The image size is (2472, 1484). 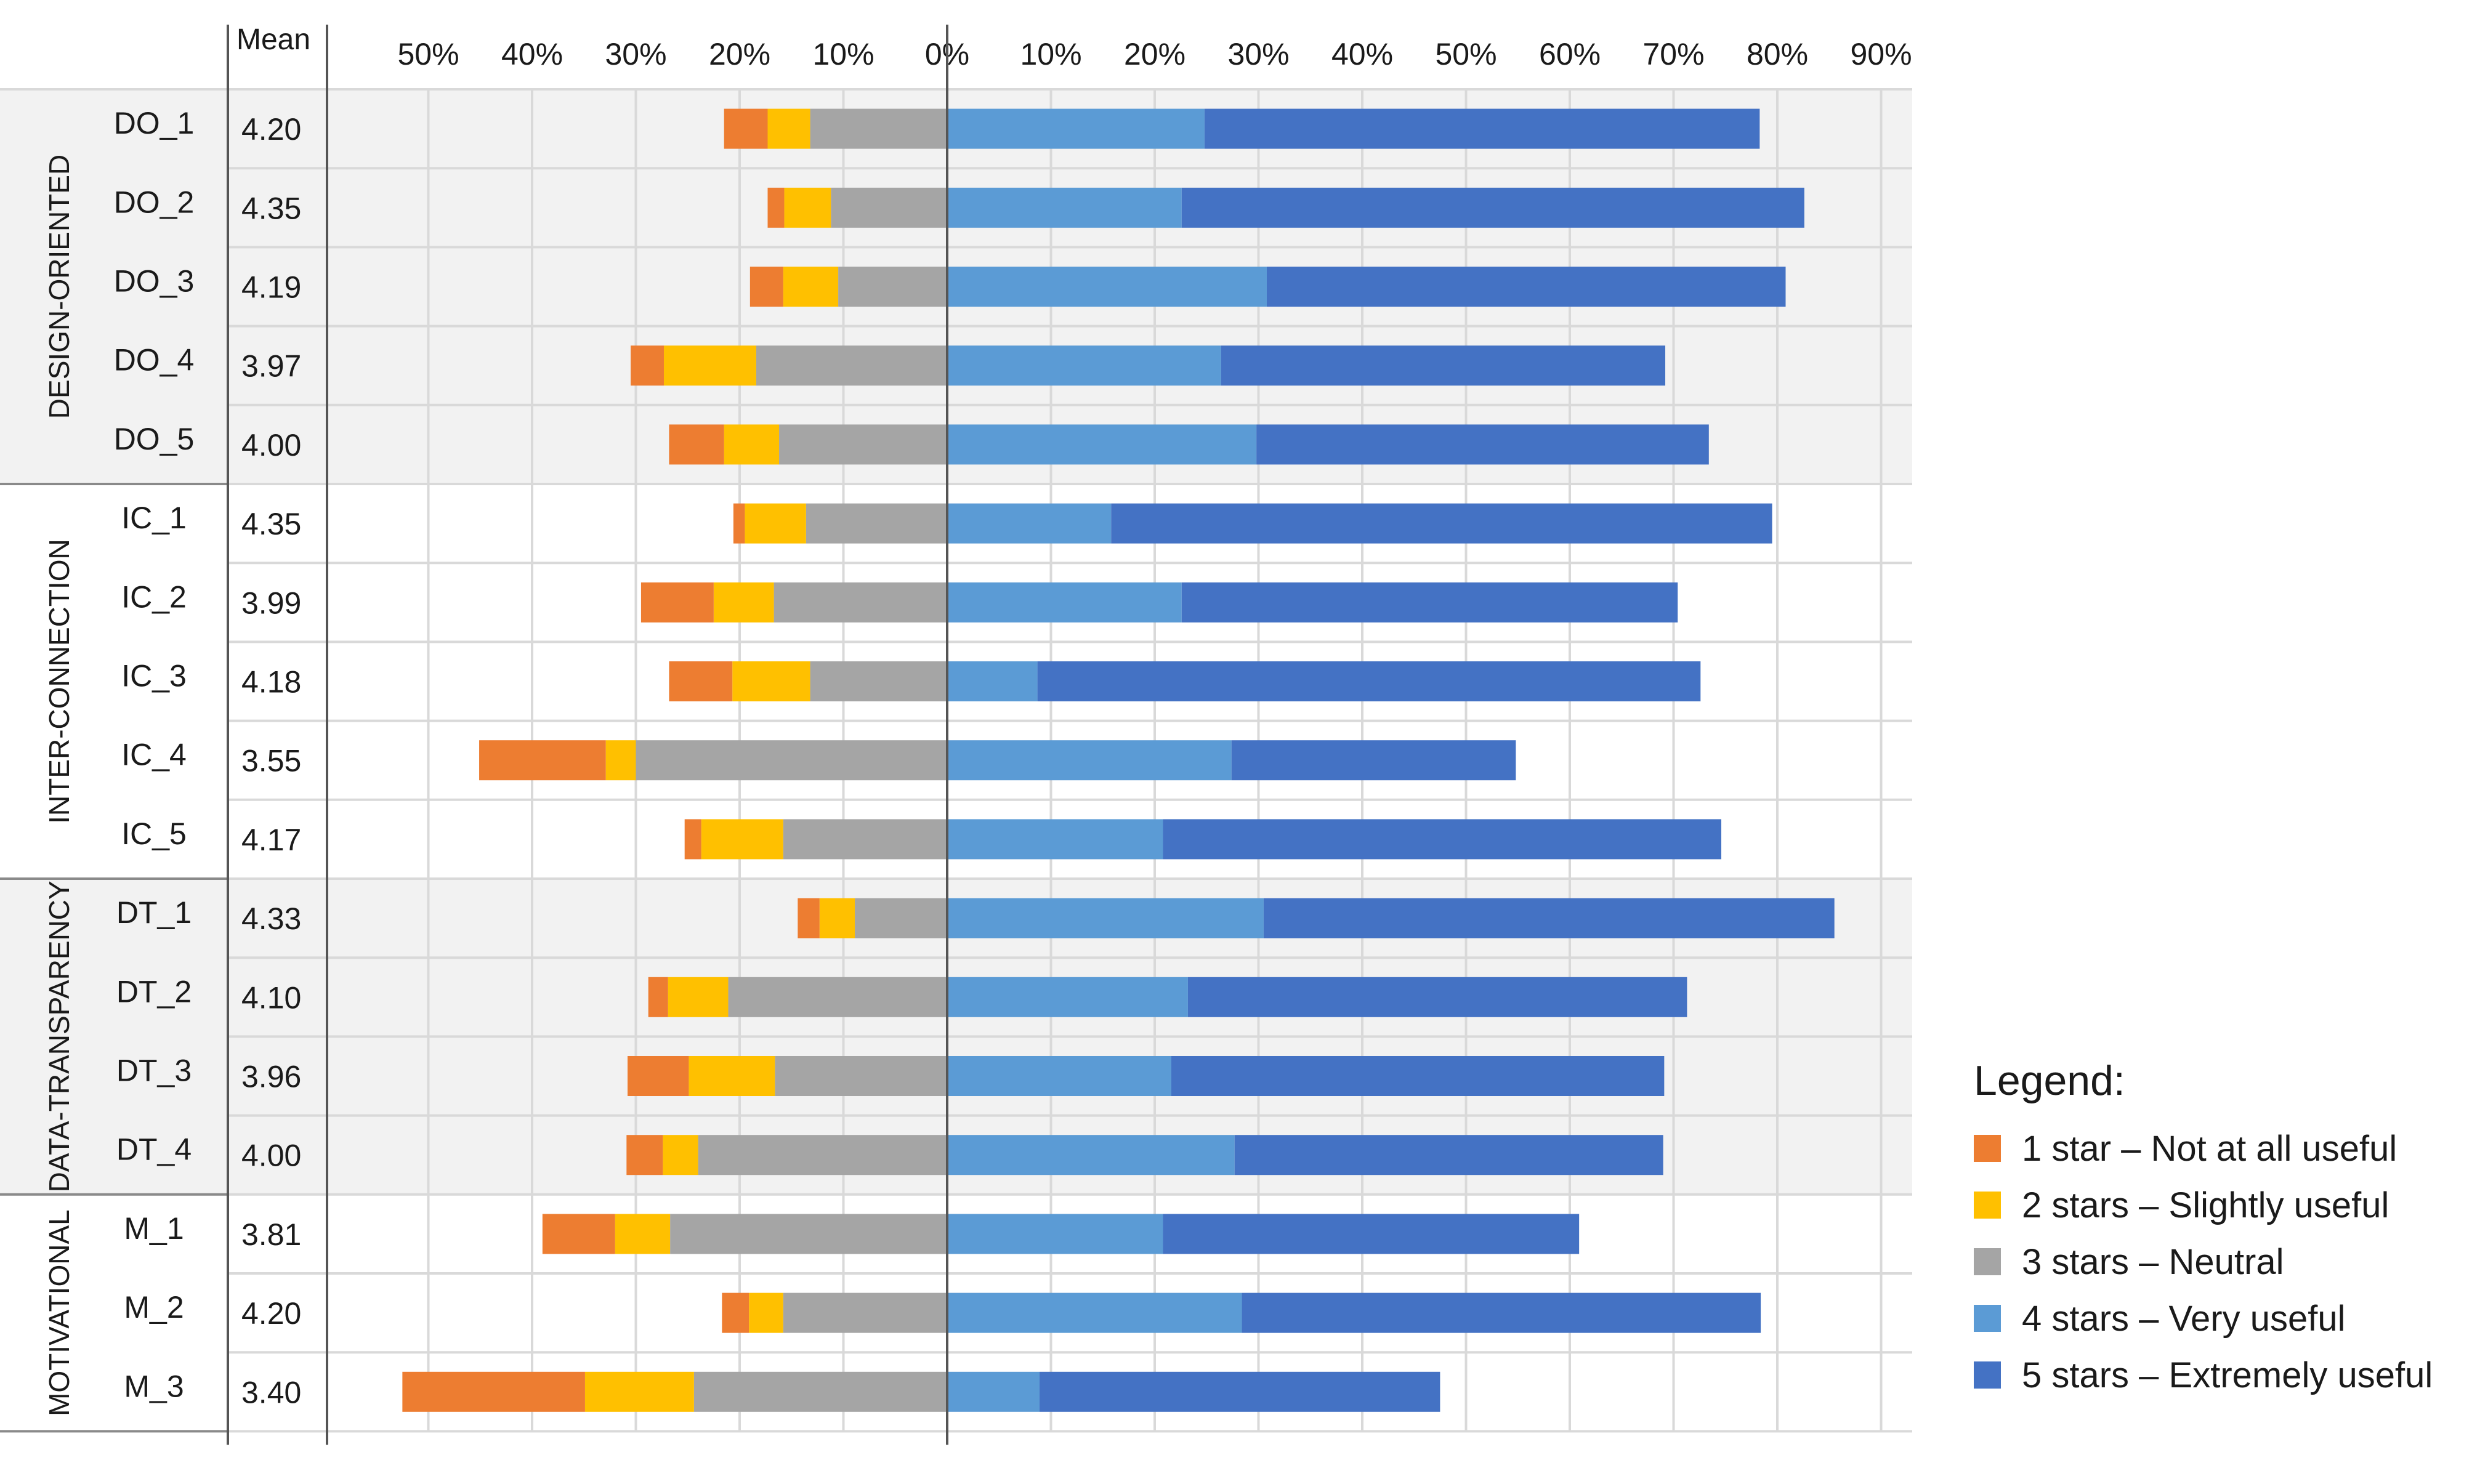 I want to click on row-label: IC_3, so click(x=154, y=676).